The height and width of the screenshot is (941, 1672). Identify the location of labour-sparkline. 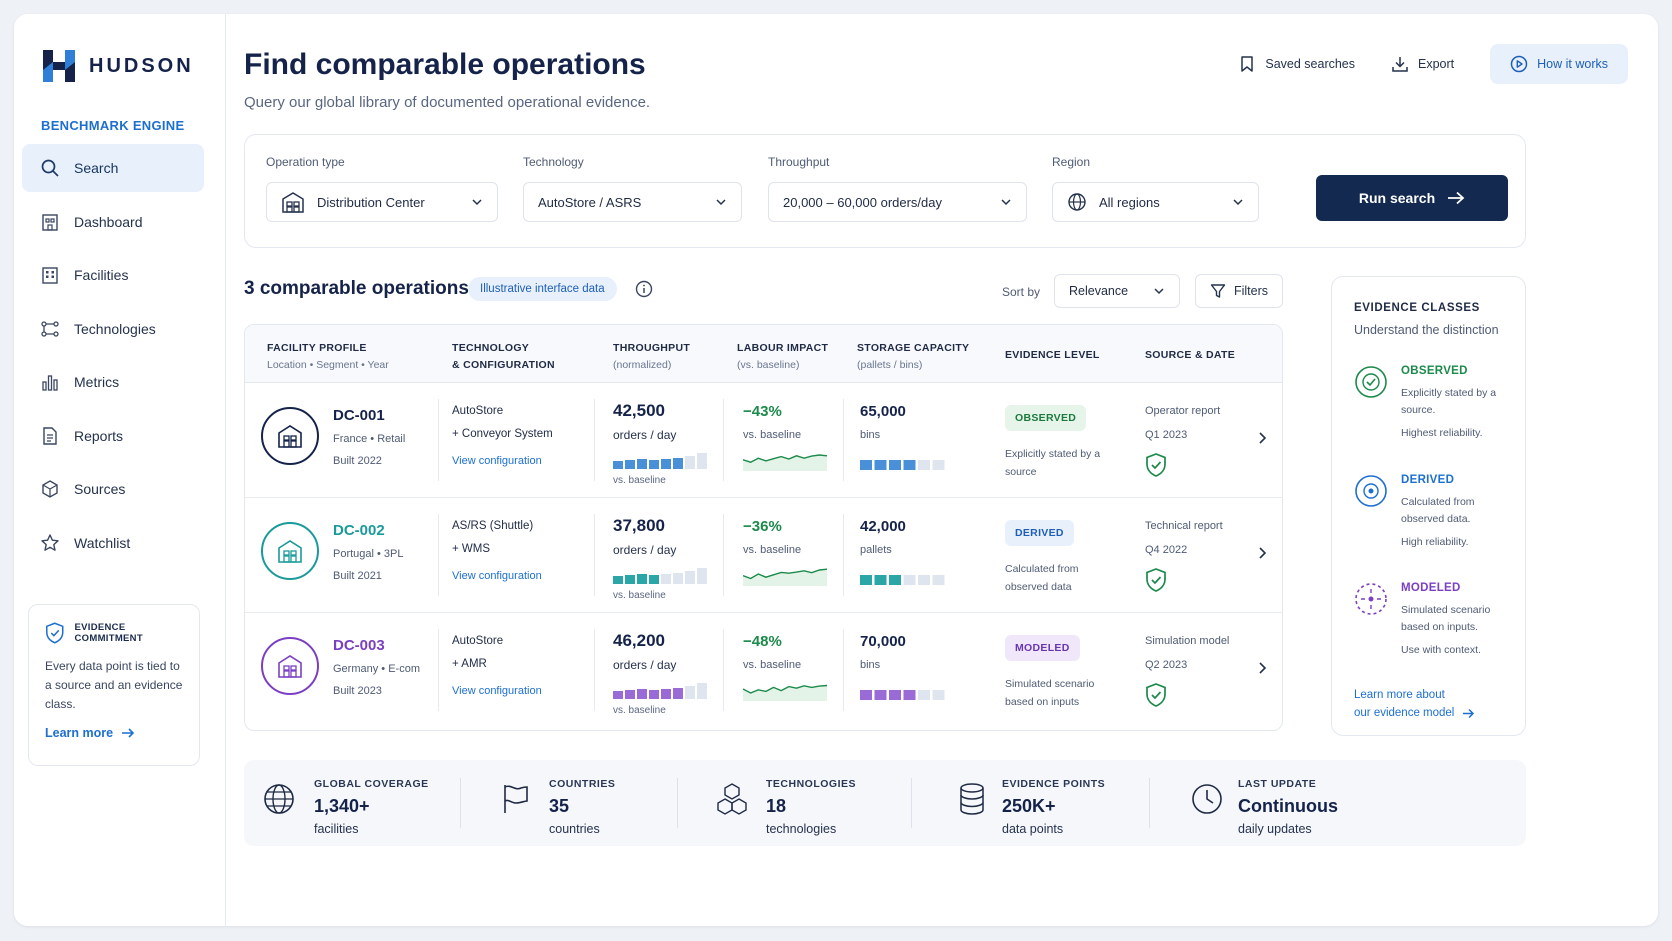
(785, 692).